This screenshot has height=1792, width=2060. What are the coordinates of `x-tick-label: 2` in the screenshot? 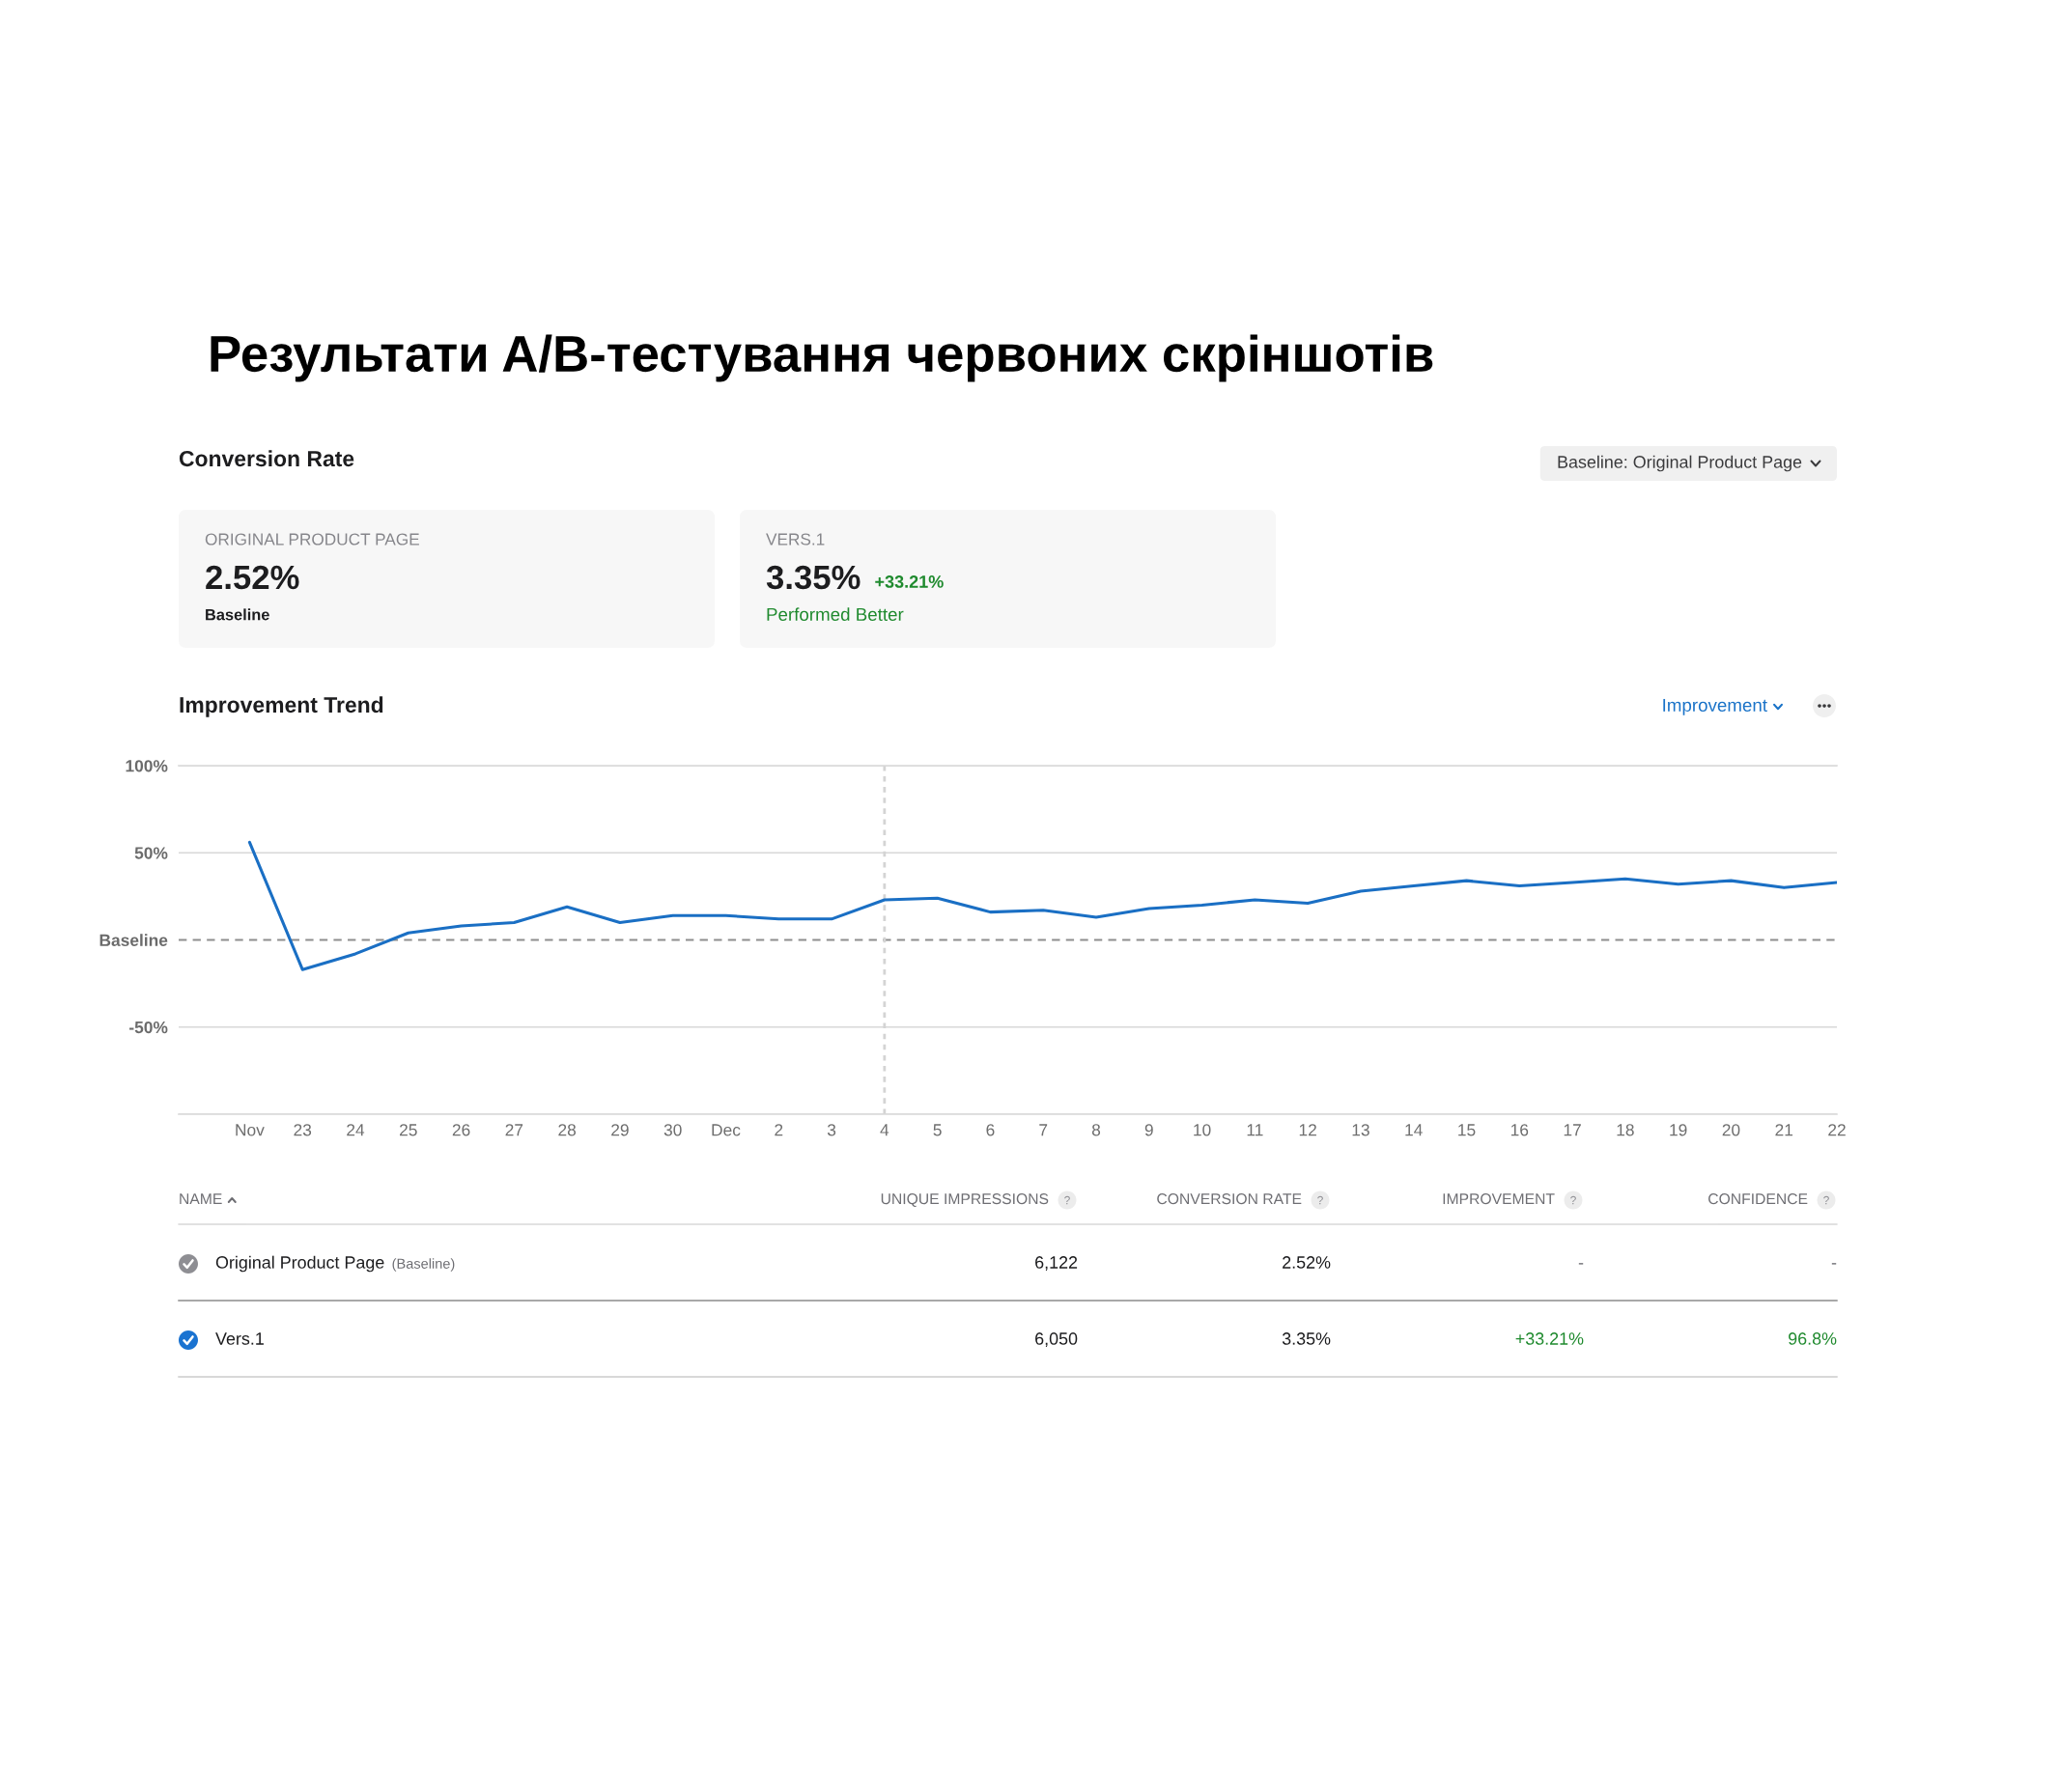 It's located at (779, 1130).